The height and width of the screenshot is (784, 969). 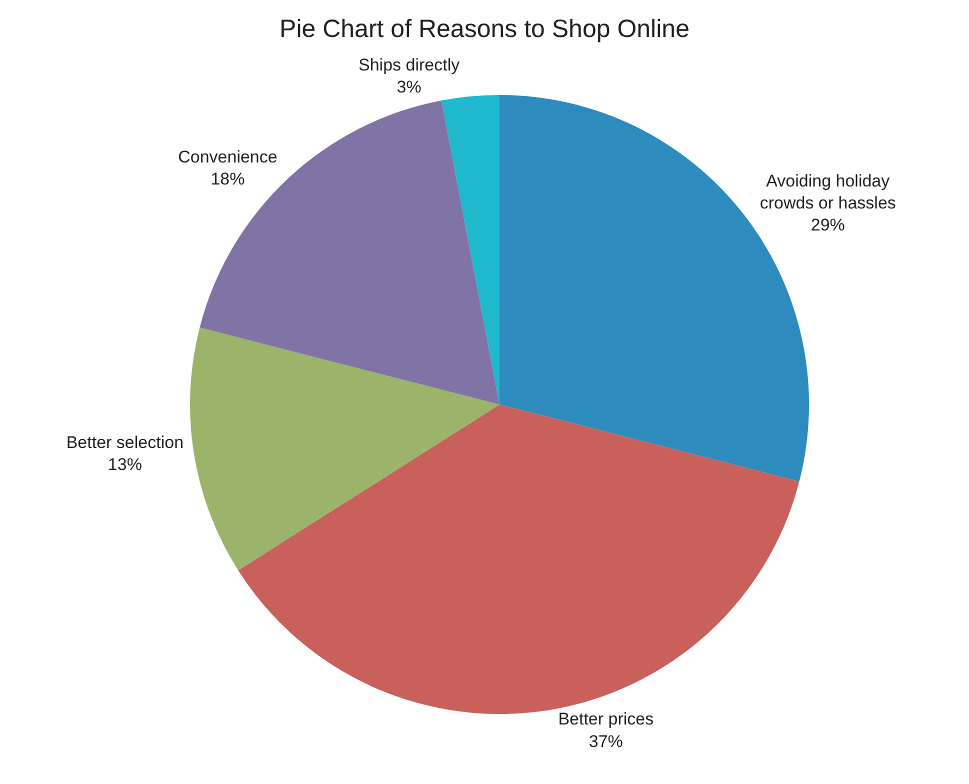 I want to click on data-label: 18%, so click(x=227, y=179).